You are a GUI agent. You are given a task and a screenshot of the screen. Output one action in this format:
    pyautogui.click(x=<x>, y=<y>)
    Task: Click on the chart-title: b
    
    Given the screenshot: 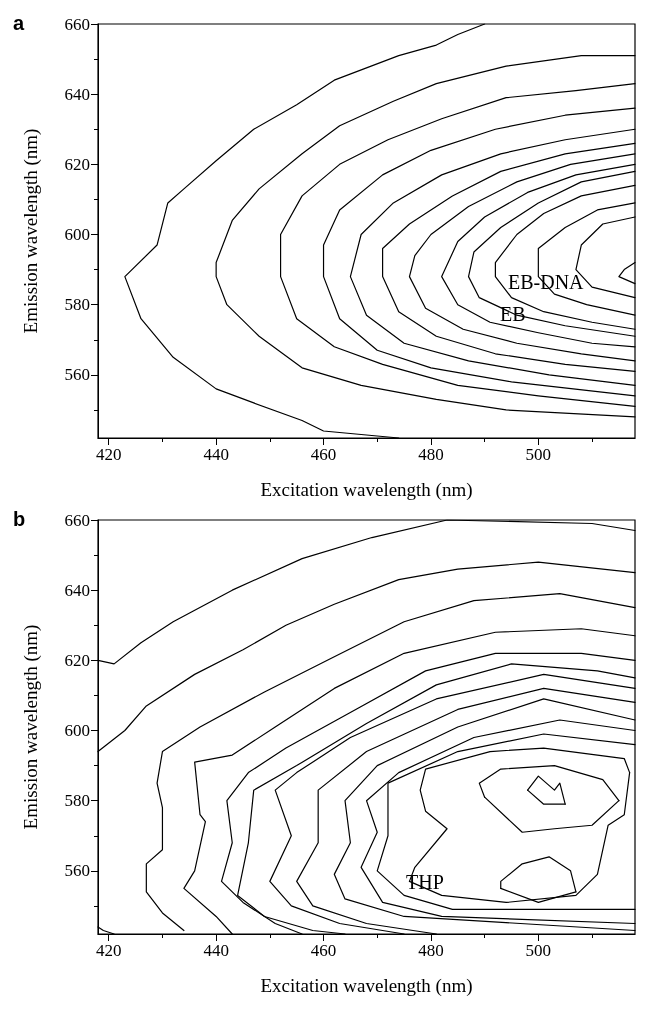 What is the action you would take?
    pyautogui.click(x=19, y=519)
    